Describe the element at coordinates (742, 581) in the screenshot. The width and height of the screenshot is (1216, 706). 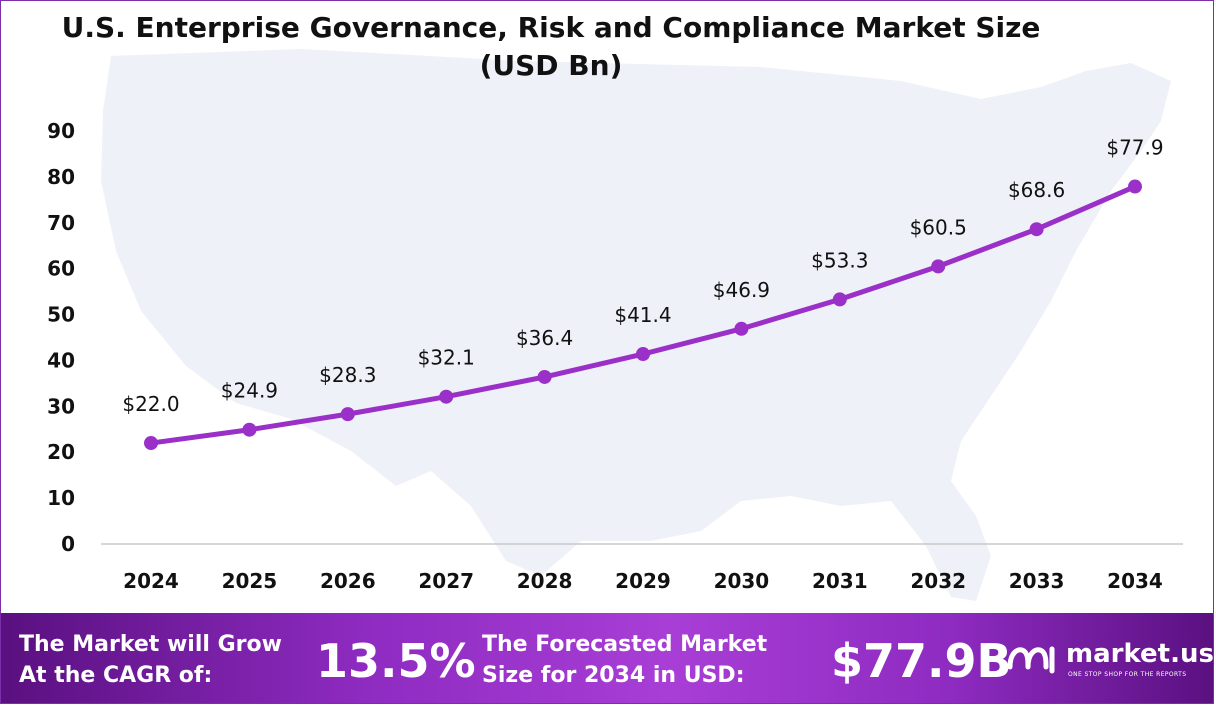
I see `x-tick-label: 2030` at that location.